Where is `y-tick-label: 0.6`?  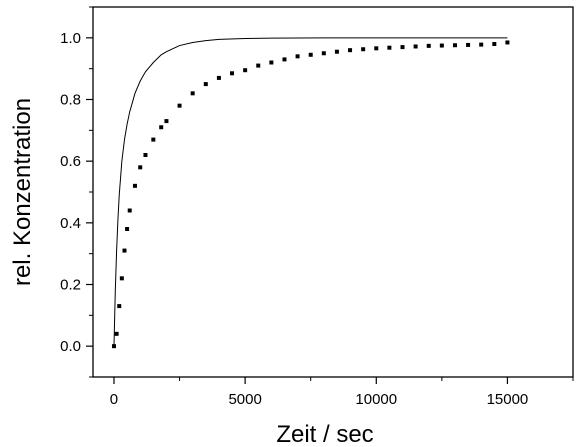
y-tick-label: 0.6 is located at coordinates (70, 161).